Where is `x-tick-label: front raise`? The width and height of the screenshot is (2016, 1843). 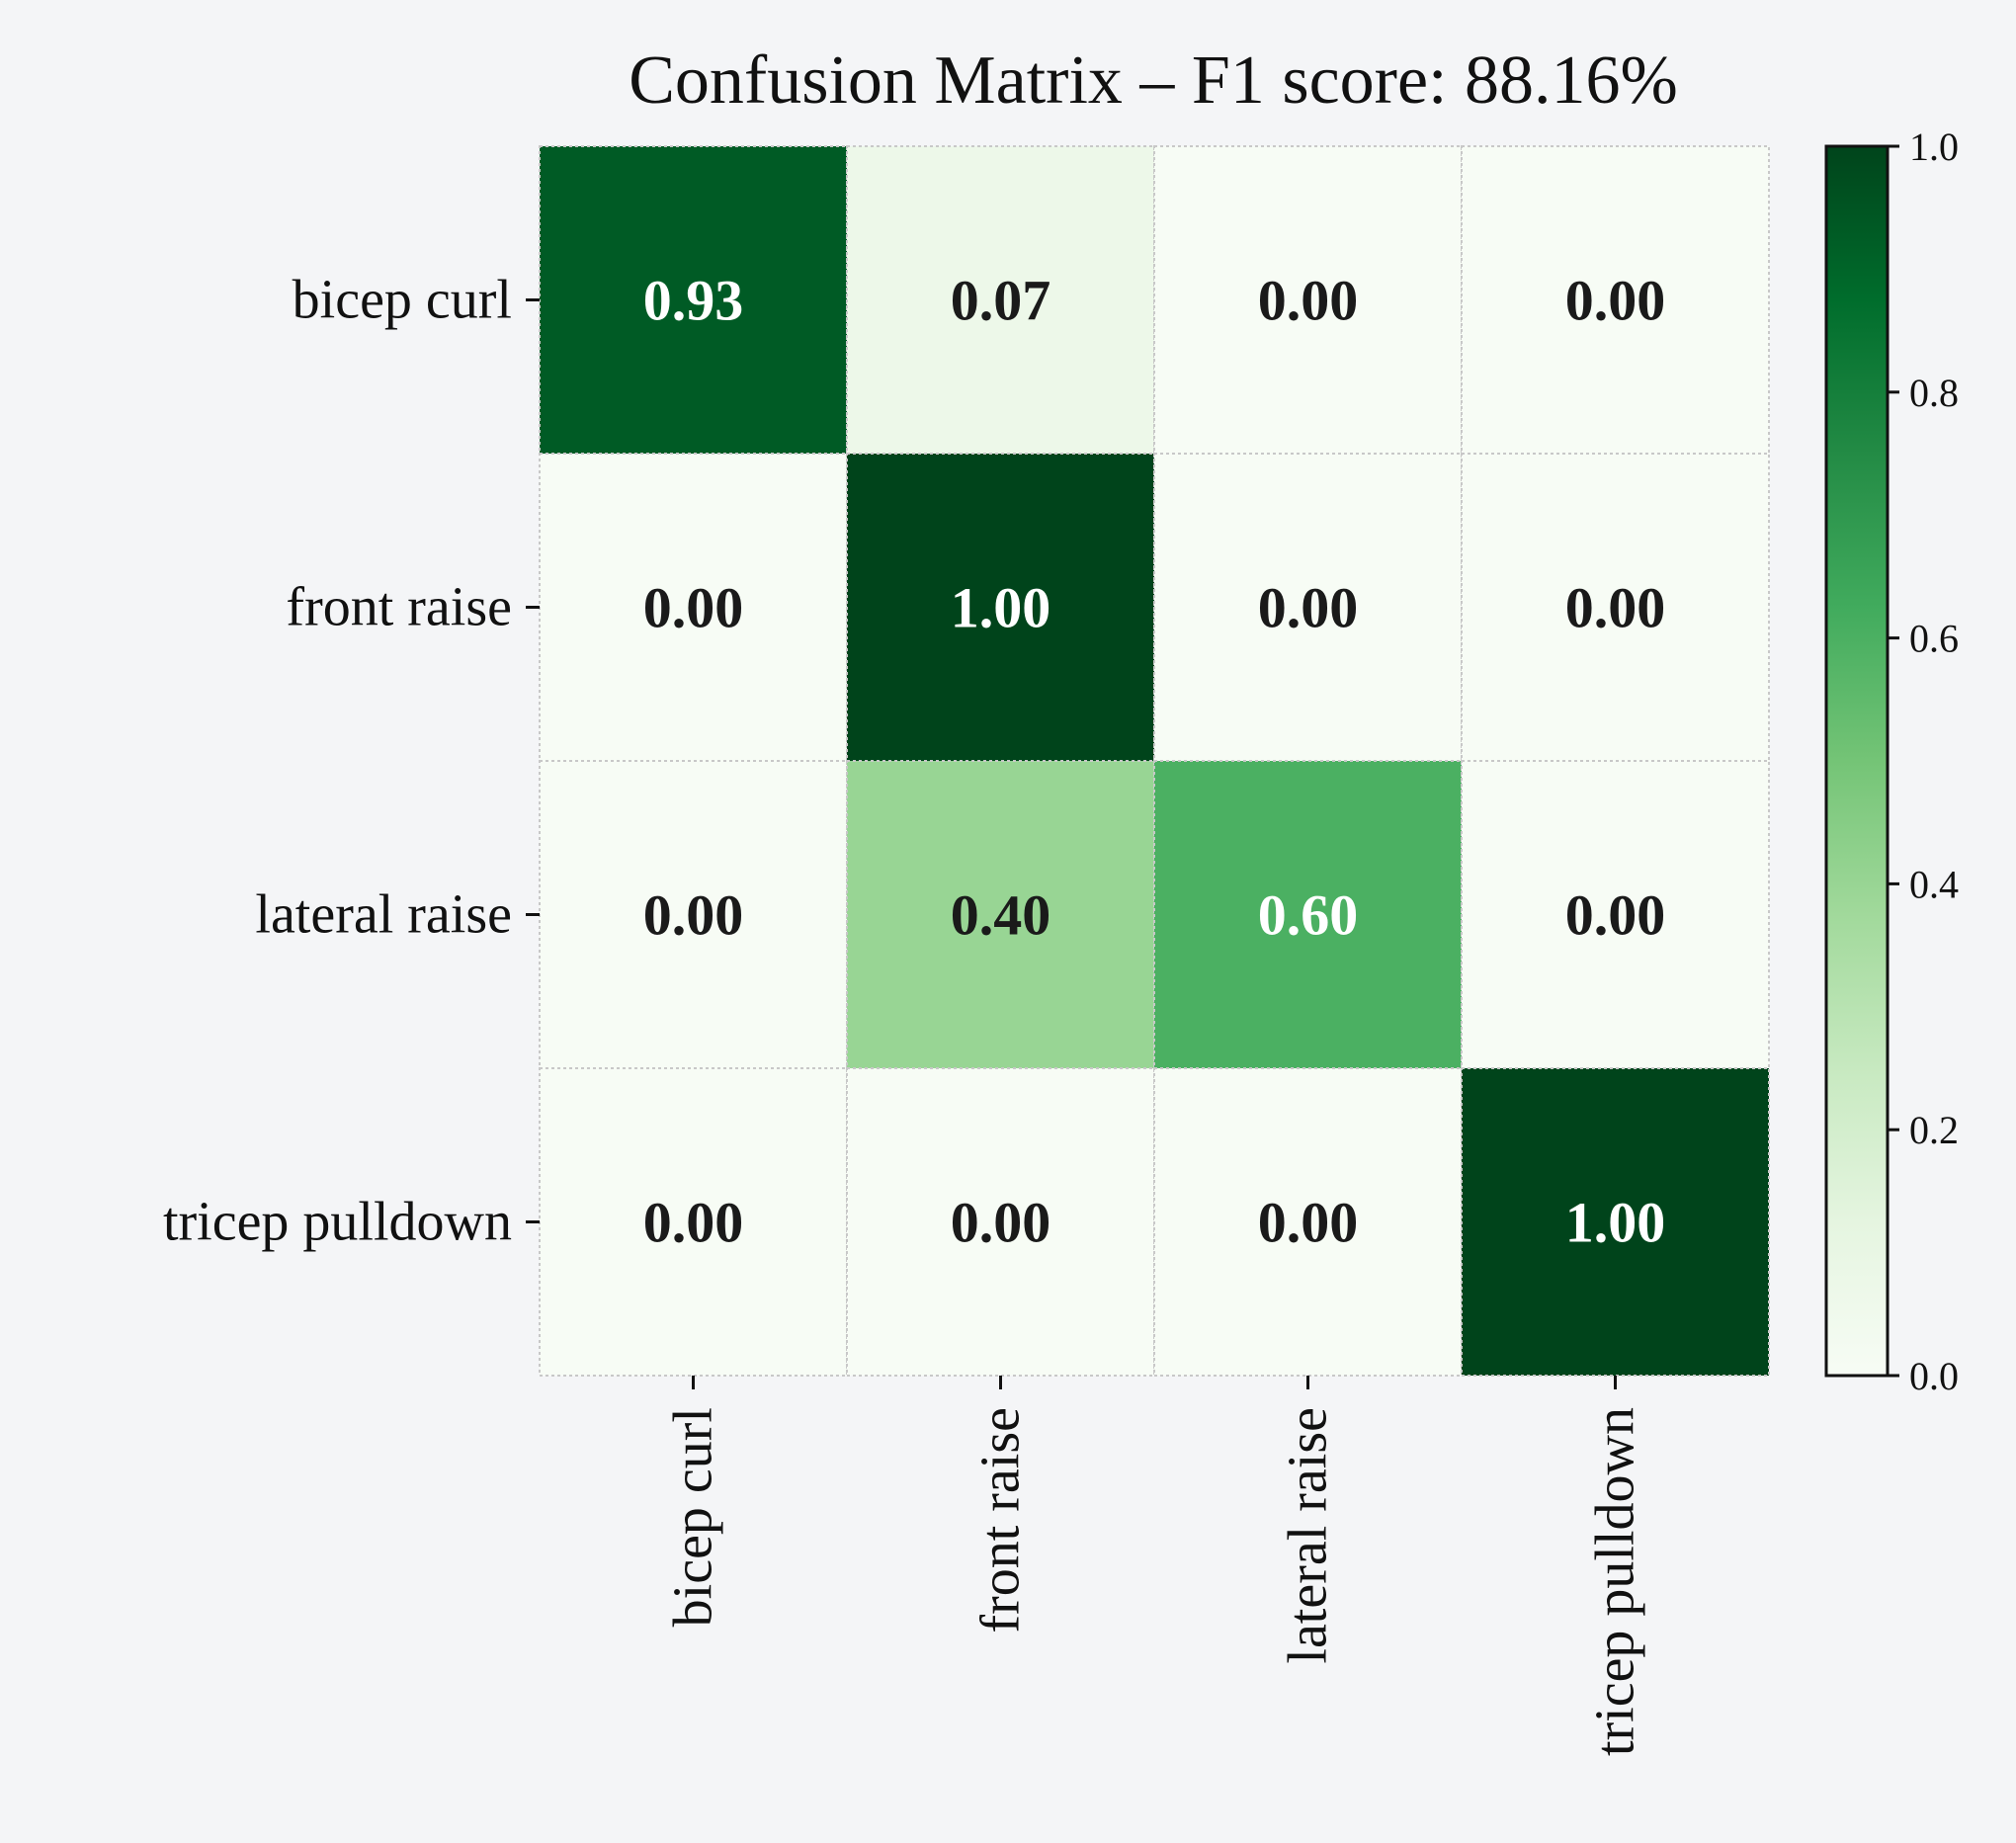
x-tick-label: front raise is located at coordinates (1001, 1521).